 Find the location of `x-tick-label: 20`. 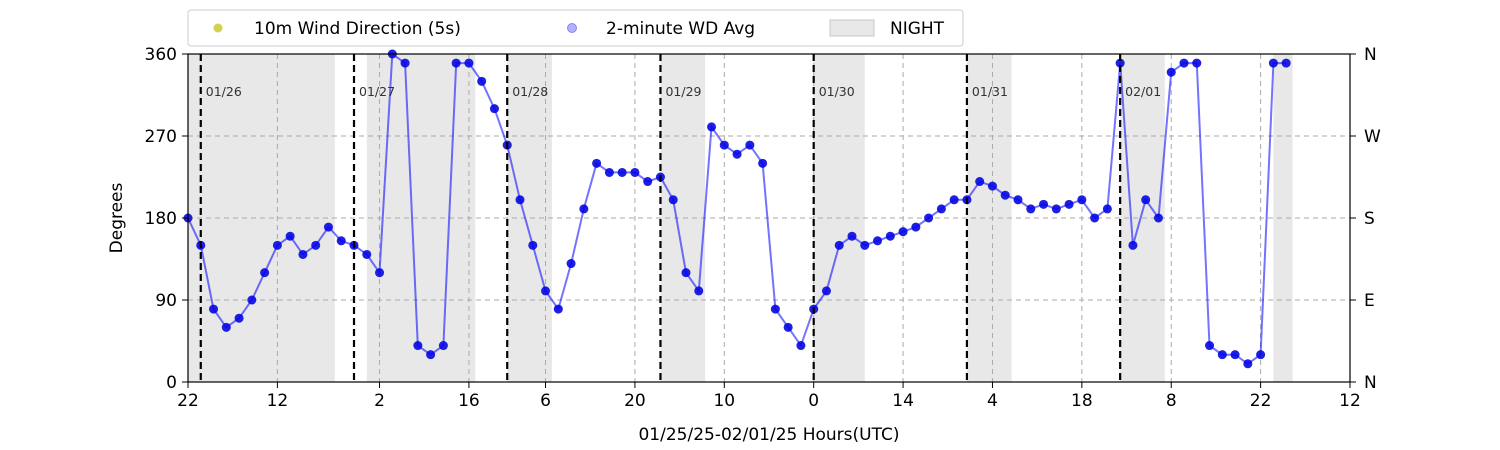

x-tick-label: 20 is located at coordinates (635, 401).